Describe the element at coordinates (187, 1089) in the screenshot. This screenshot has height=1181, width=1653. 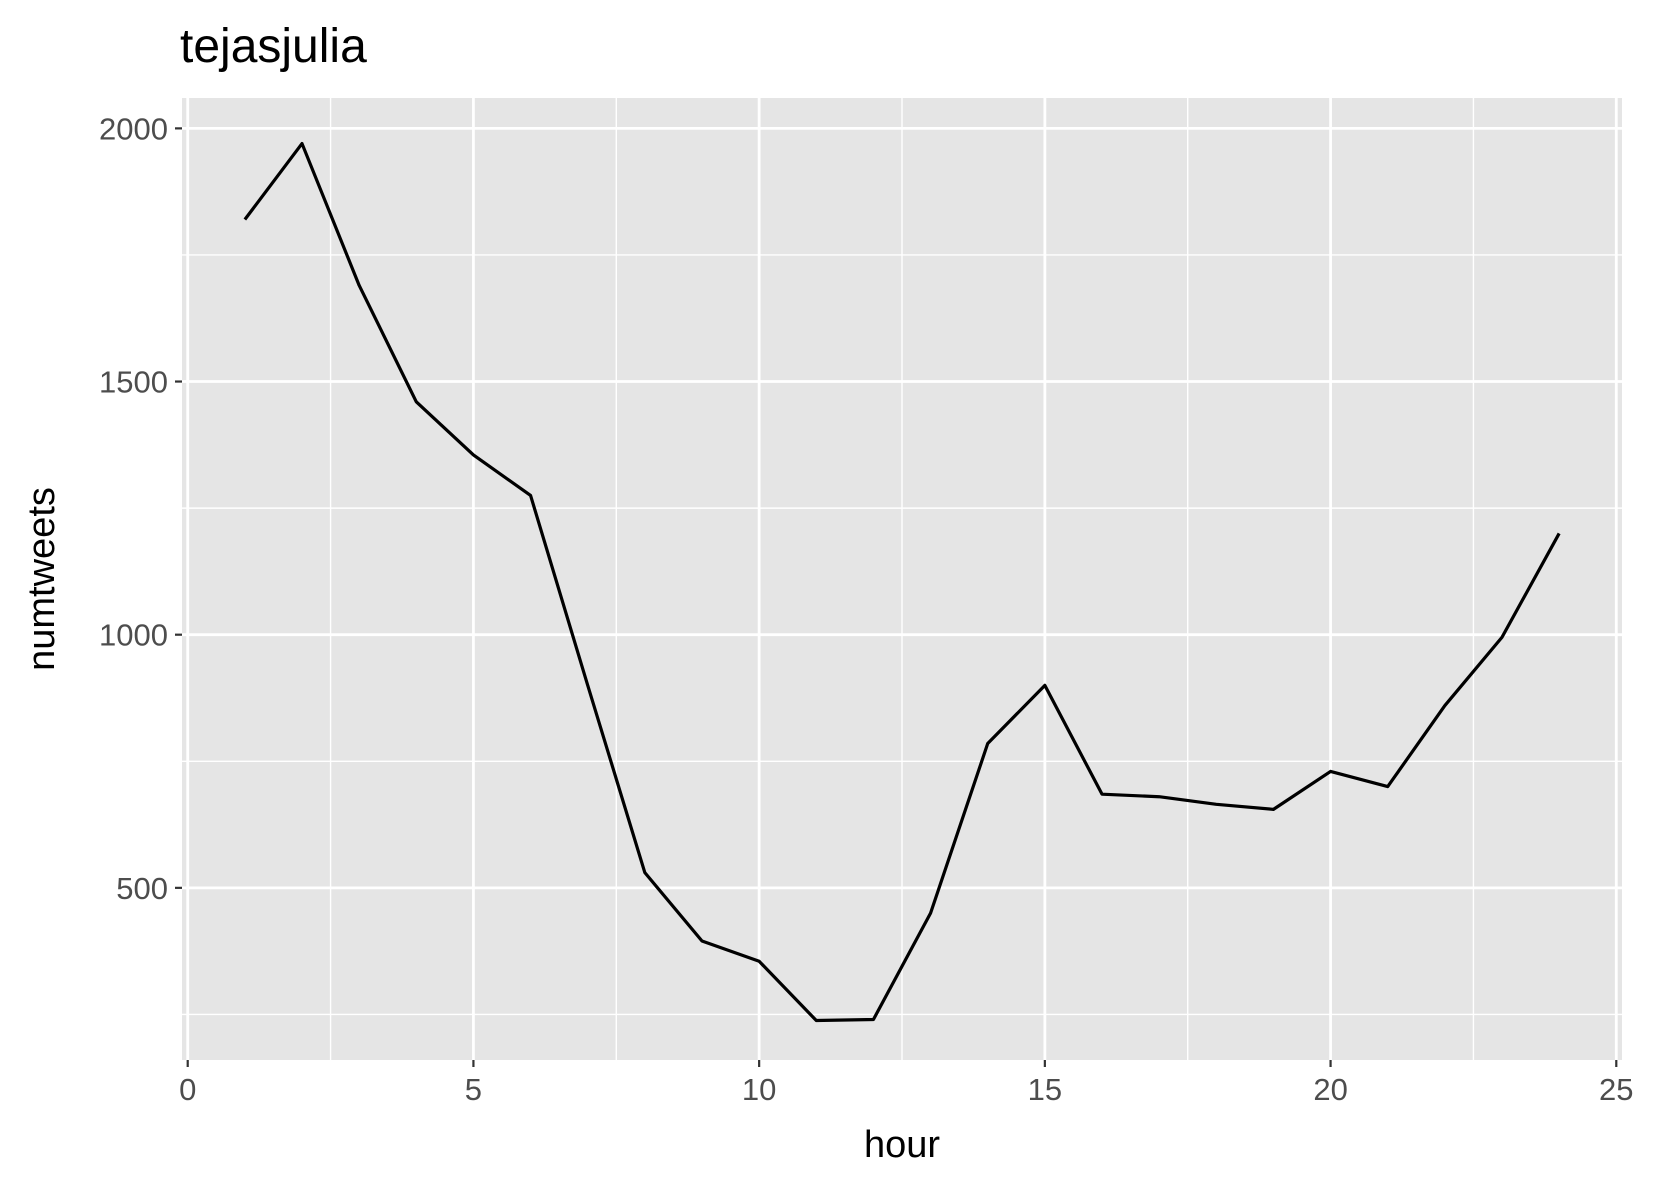
I see `x-tick-label: 0` at that location.